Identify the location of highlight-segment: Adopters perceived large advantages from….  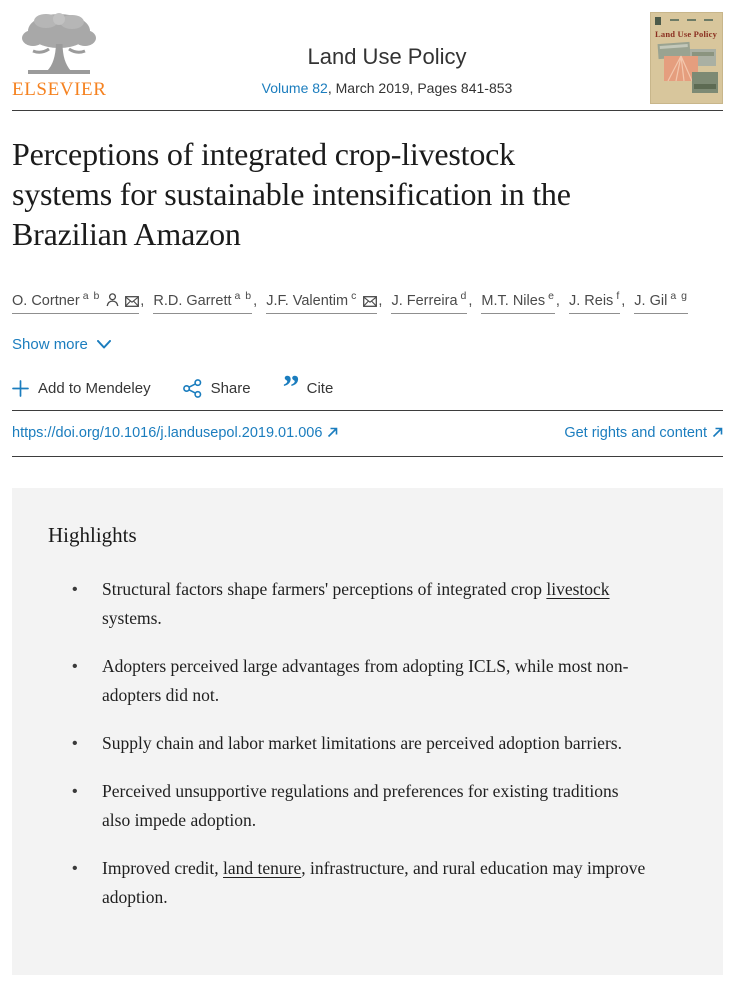
(365, 680).